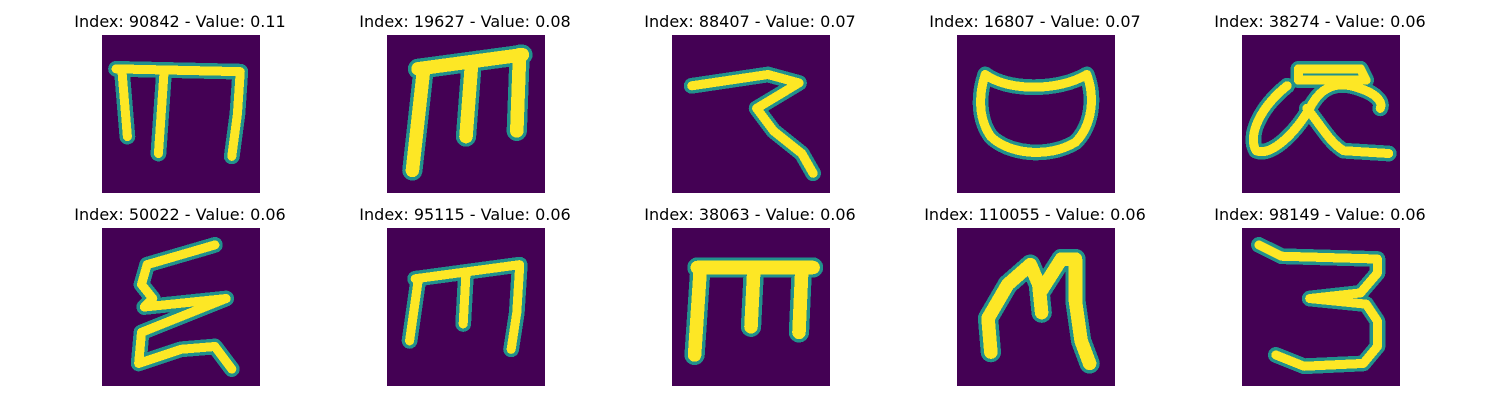 This screenshot has height=400, width=1500. Describe the element at coordinates (750, 21) in the screenshot. I see `panel-title: Index: 88407 - Value: 0.07` at that location.